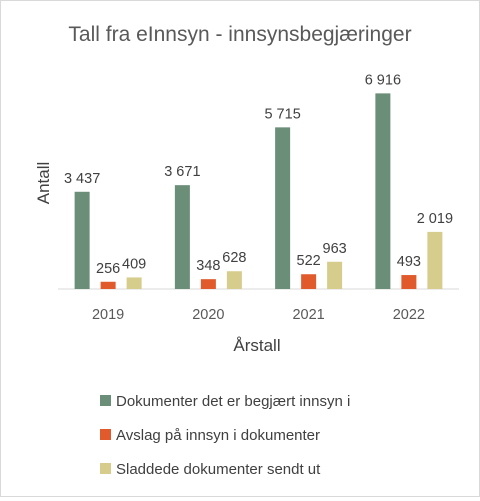 This screenshot has height=501, width=480. I want to click on x-tick-label: 2021, so click(308, 315).